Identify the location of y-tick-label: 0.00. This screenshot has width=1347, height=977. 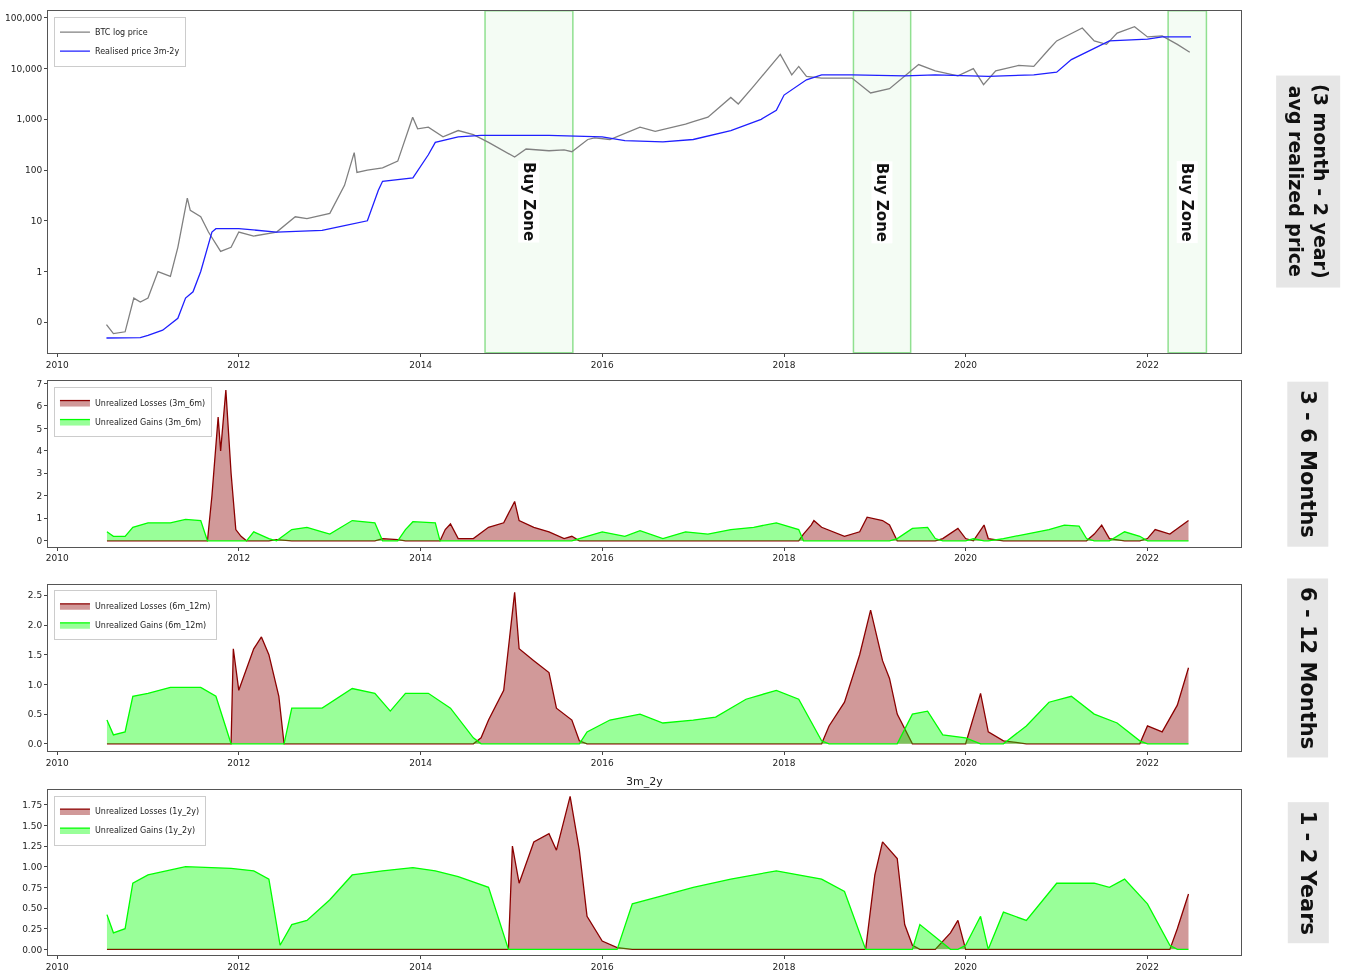
(32, 949).